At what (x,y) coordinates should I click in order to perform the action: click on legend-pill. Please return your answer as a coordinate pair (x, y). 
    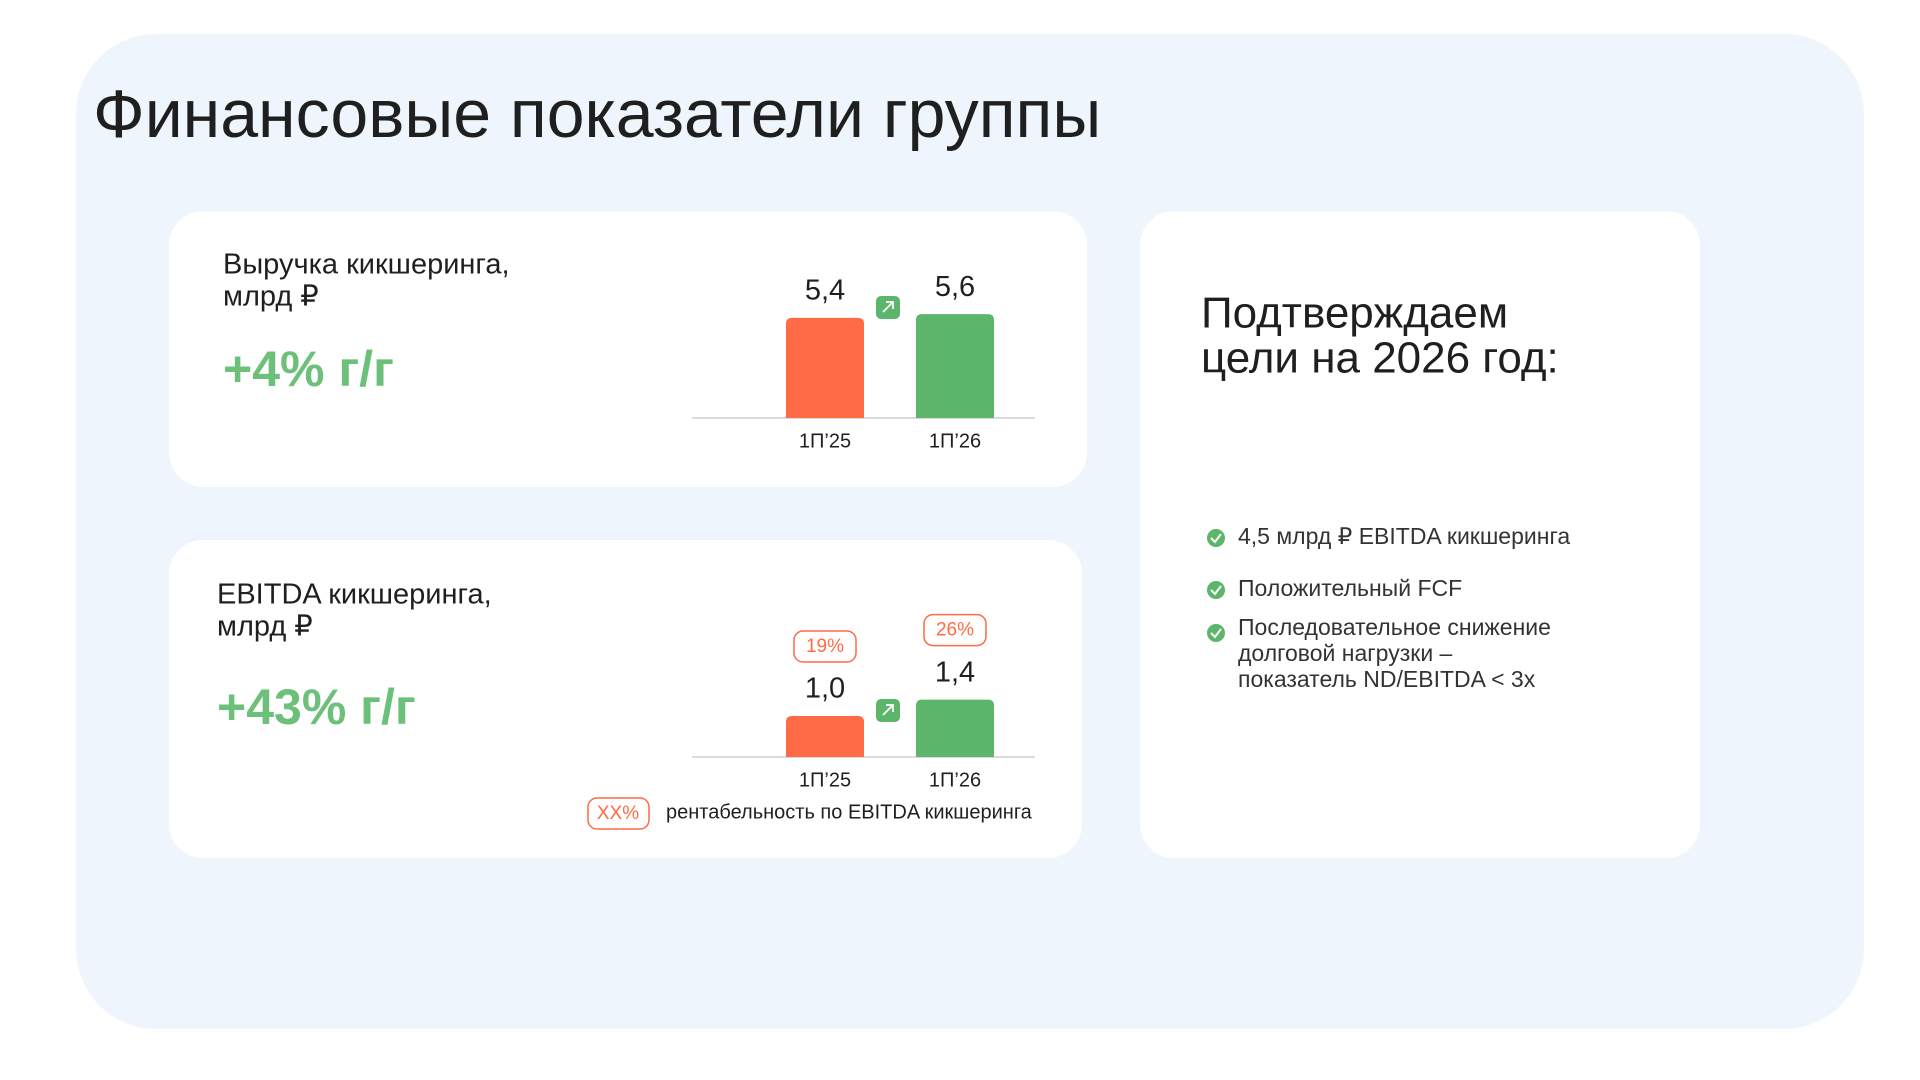
    Looking at the image, I should click on (618, 813).